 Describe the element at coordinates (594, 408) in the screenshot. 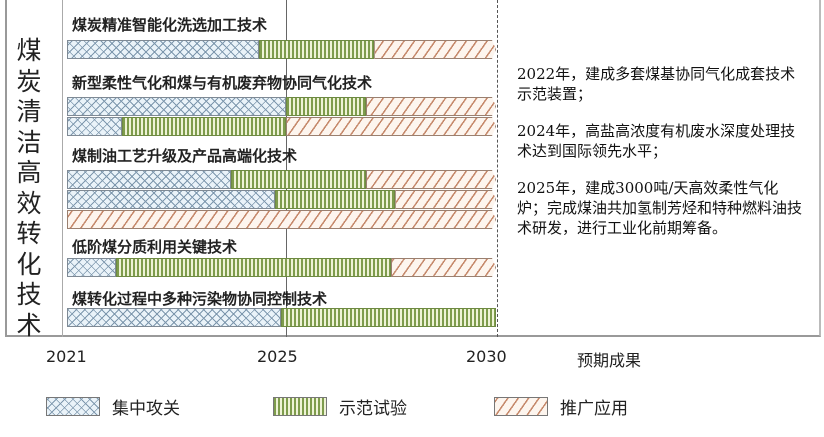

I see `legend-label: 推广应用` at that location.